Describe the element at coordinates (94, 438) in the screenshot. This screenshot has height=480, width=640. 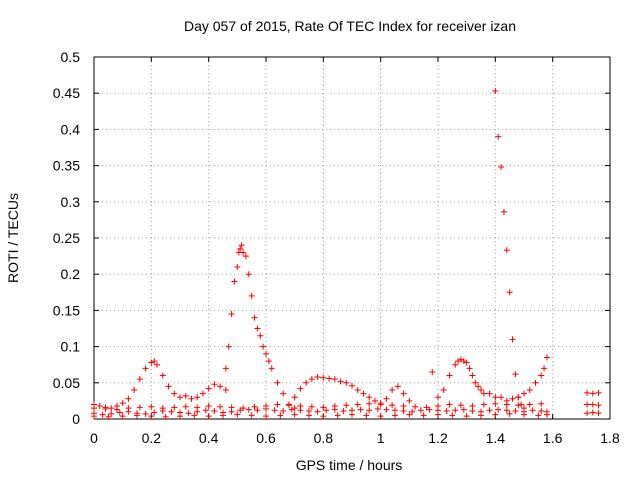
I see `x-tick-label: 0` at that location.